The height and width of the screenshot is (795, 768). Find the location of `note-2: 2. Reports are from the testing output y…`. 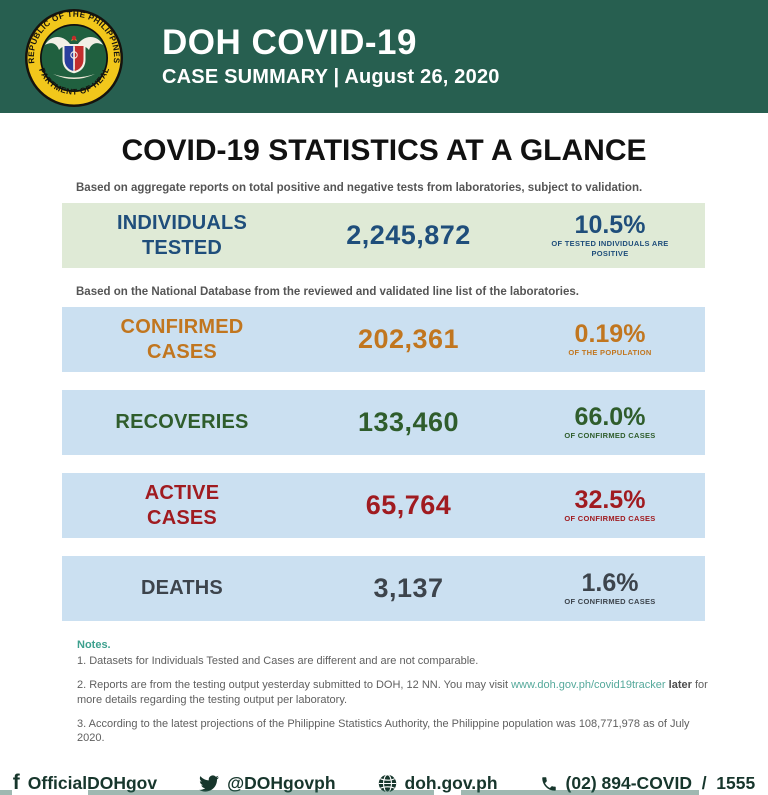

note-2: 2. Reports are from the testing output y… is located at coordinates (392, 693).